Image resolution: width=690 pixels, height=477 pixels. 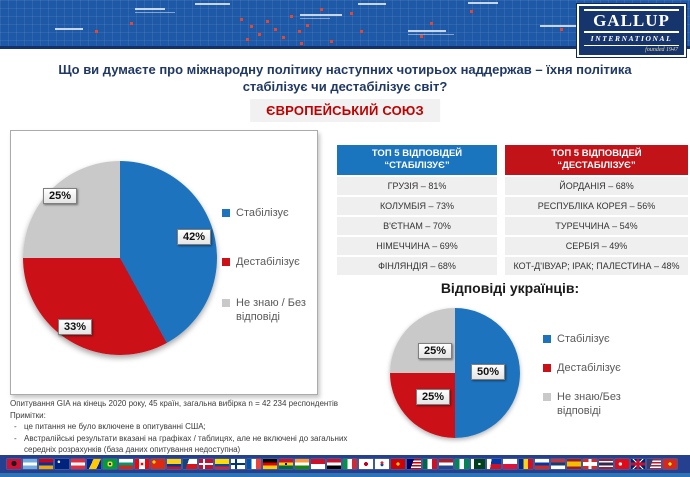 I want to click on table-row: В'ЄТНАМ – 70%, so click(x=417, y=226).